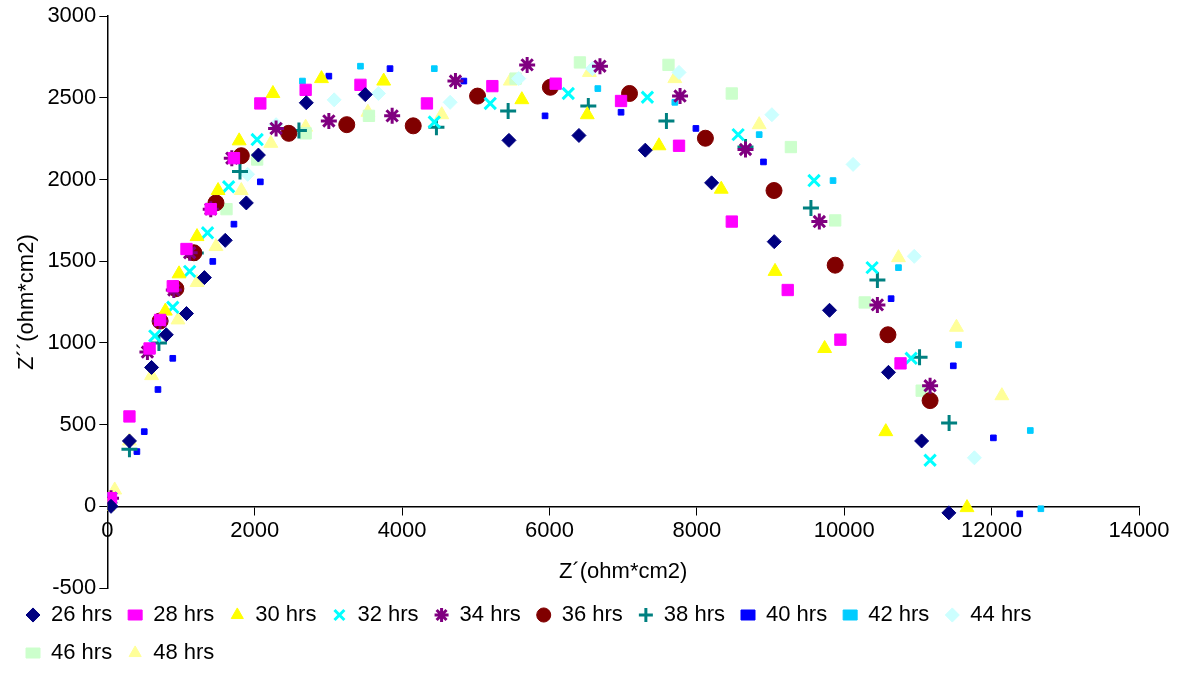 Image resolution: width=1184 pixels, height=674 pixels. I want to click on legend-label: 32 hrs, so click(388, 614).